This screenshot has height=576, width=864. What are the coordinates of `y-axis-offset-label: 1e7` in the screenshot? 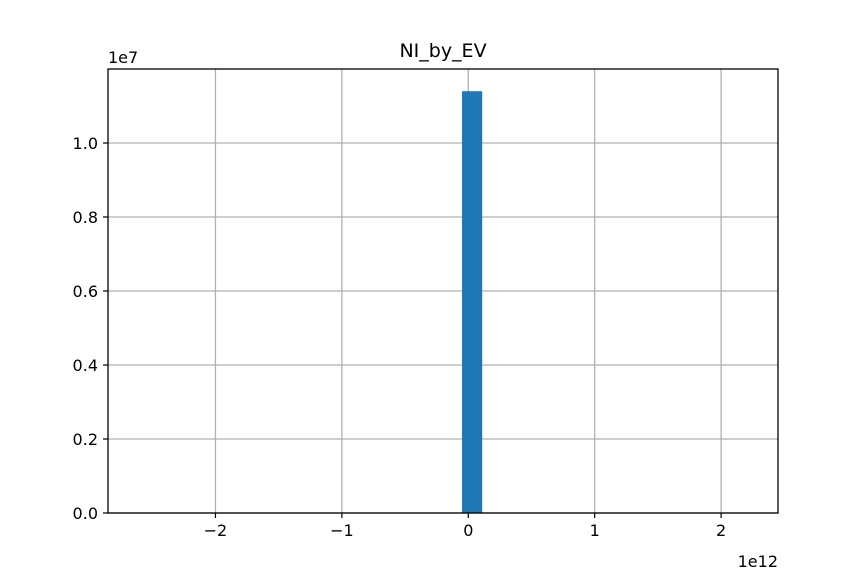 It's located at (123, 57).